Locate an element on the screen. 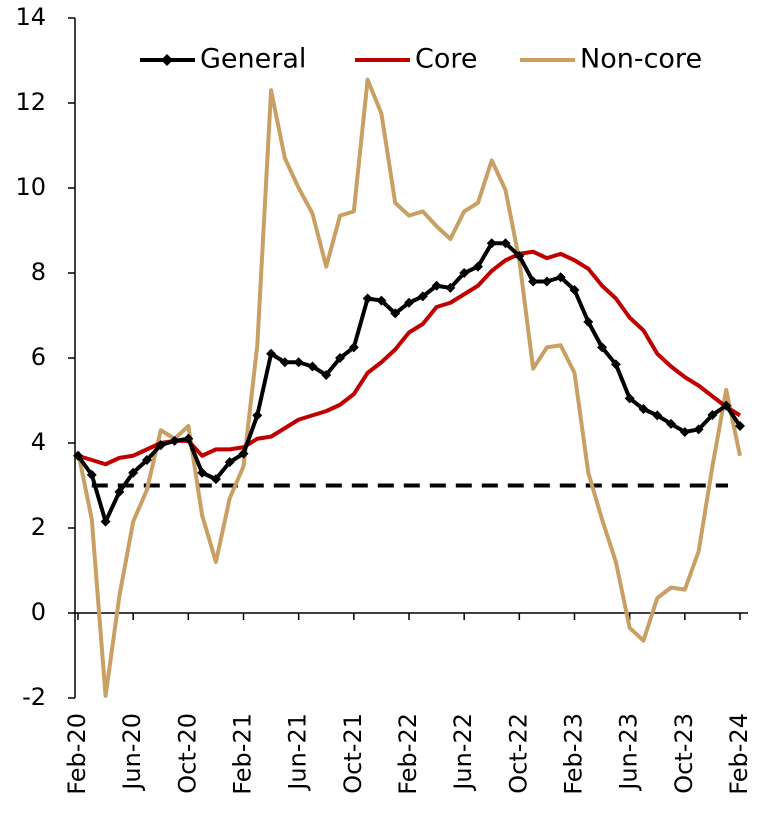 The height and width of the screenshot is (829, 759). x-tick-label: Feb-20 is located at coordinates (77, 754).